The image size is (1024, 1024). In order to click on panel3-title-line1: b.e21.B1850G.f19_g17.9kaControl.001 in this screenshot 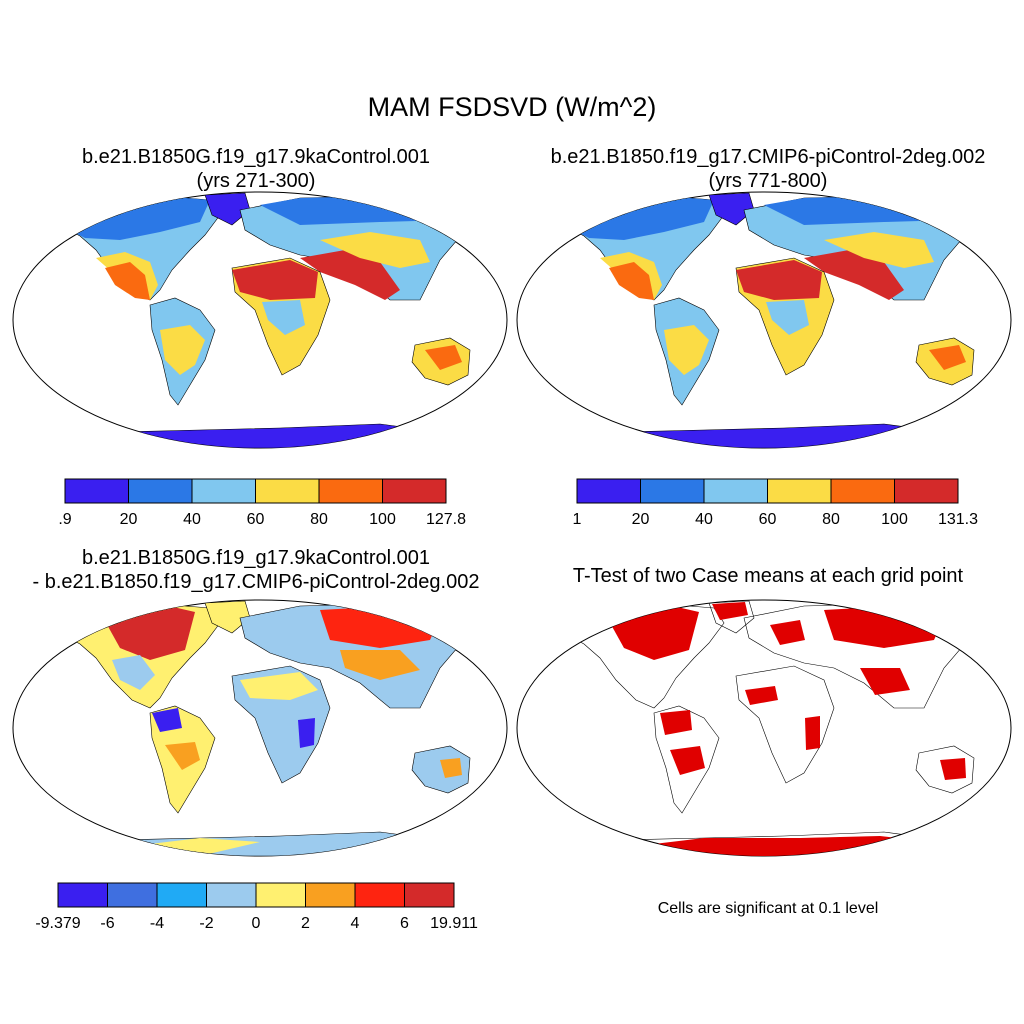, I will do `click(256, 558)`.